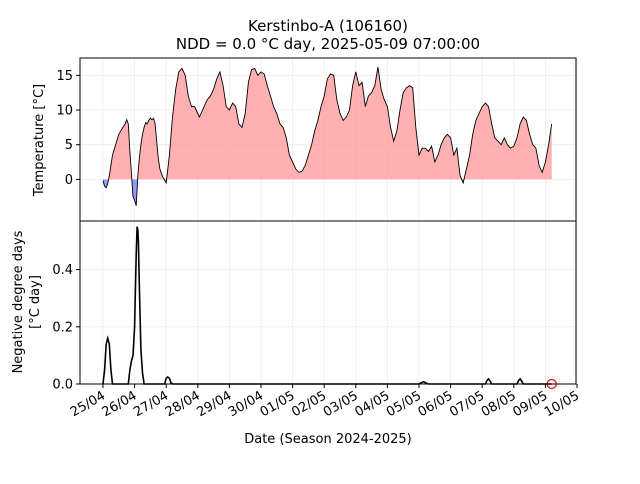 Image resolution: width=640 pixels, height=484 pixels. Describe the element at coordinates (328, 26) in the screenshot. I see `chart-title-line1: Kerstinbo-A (106160)` at that location.